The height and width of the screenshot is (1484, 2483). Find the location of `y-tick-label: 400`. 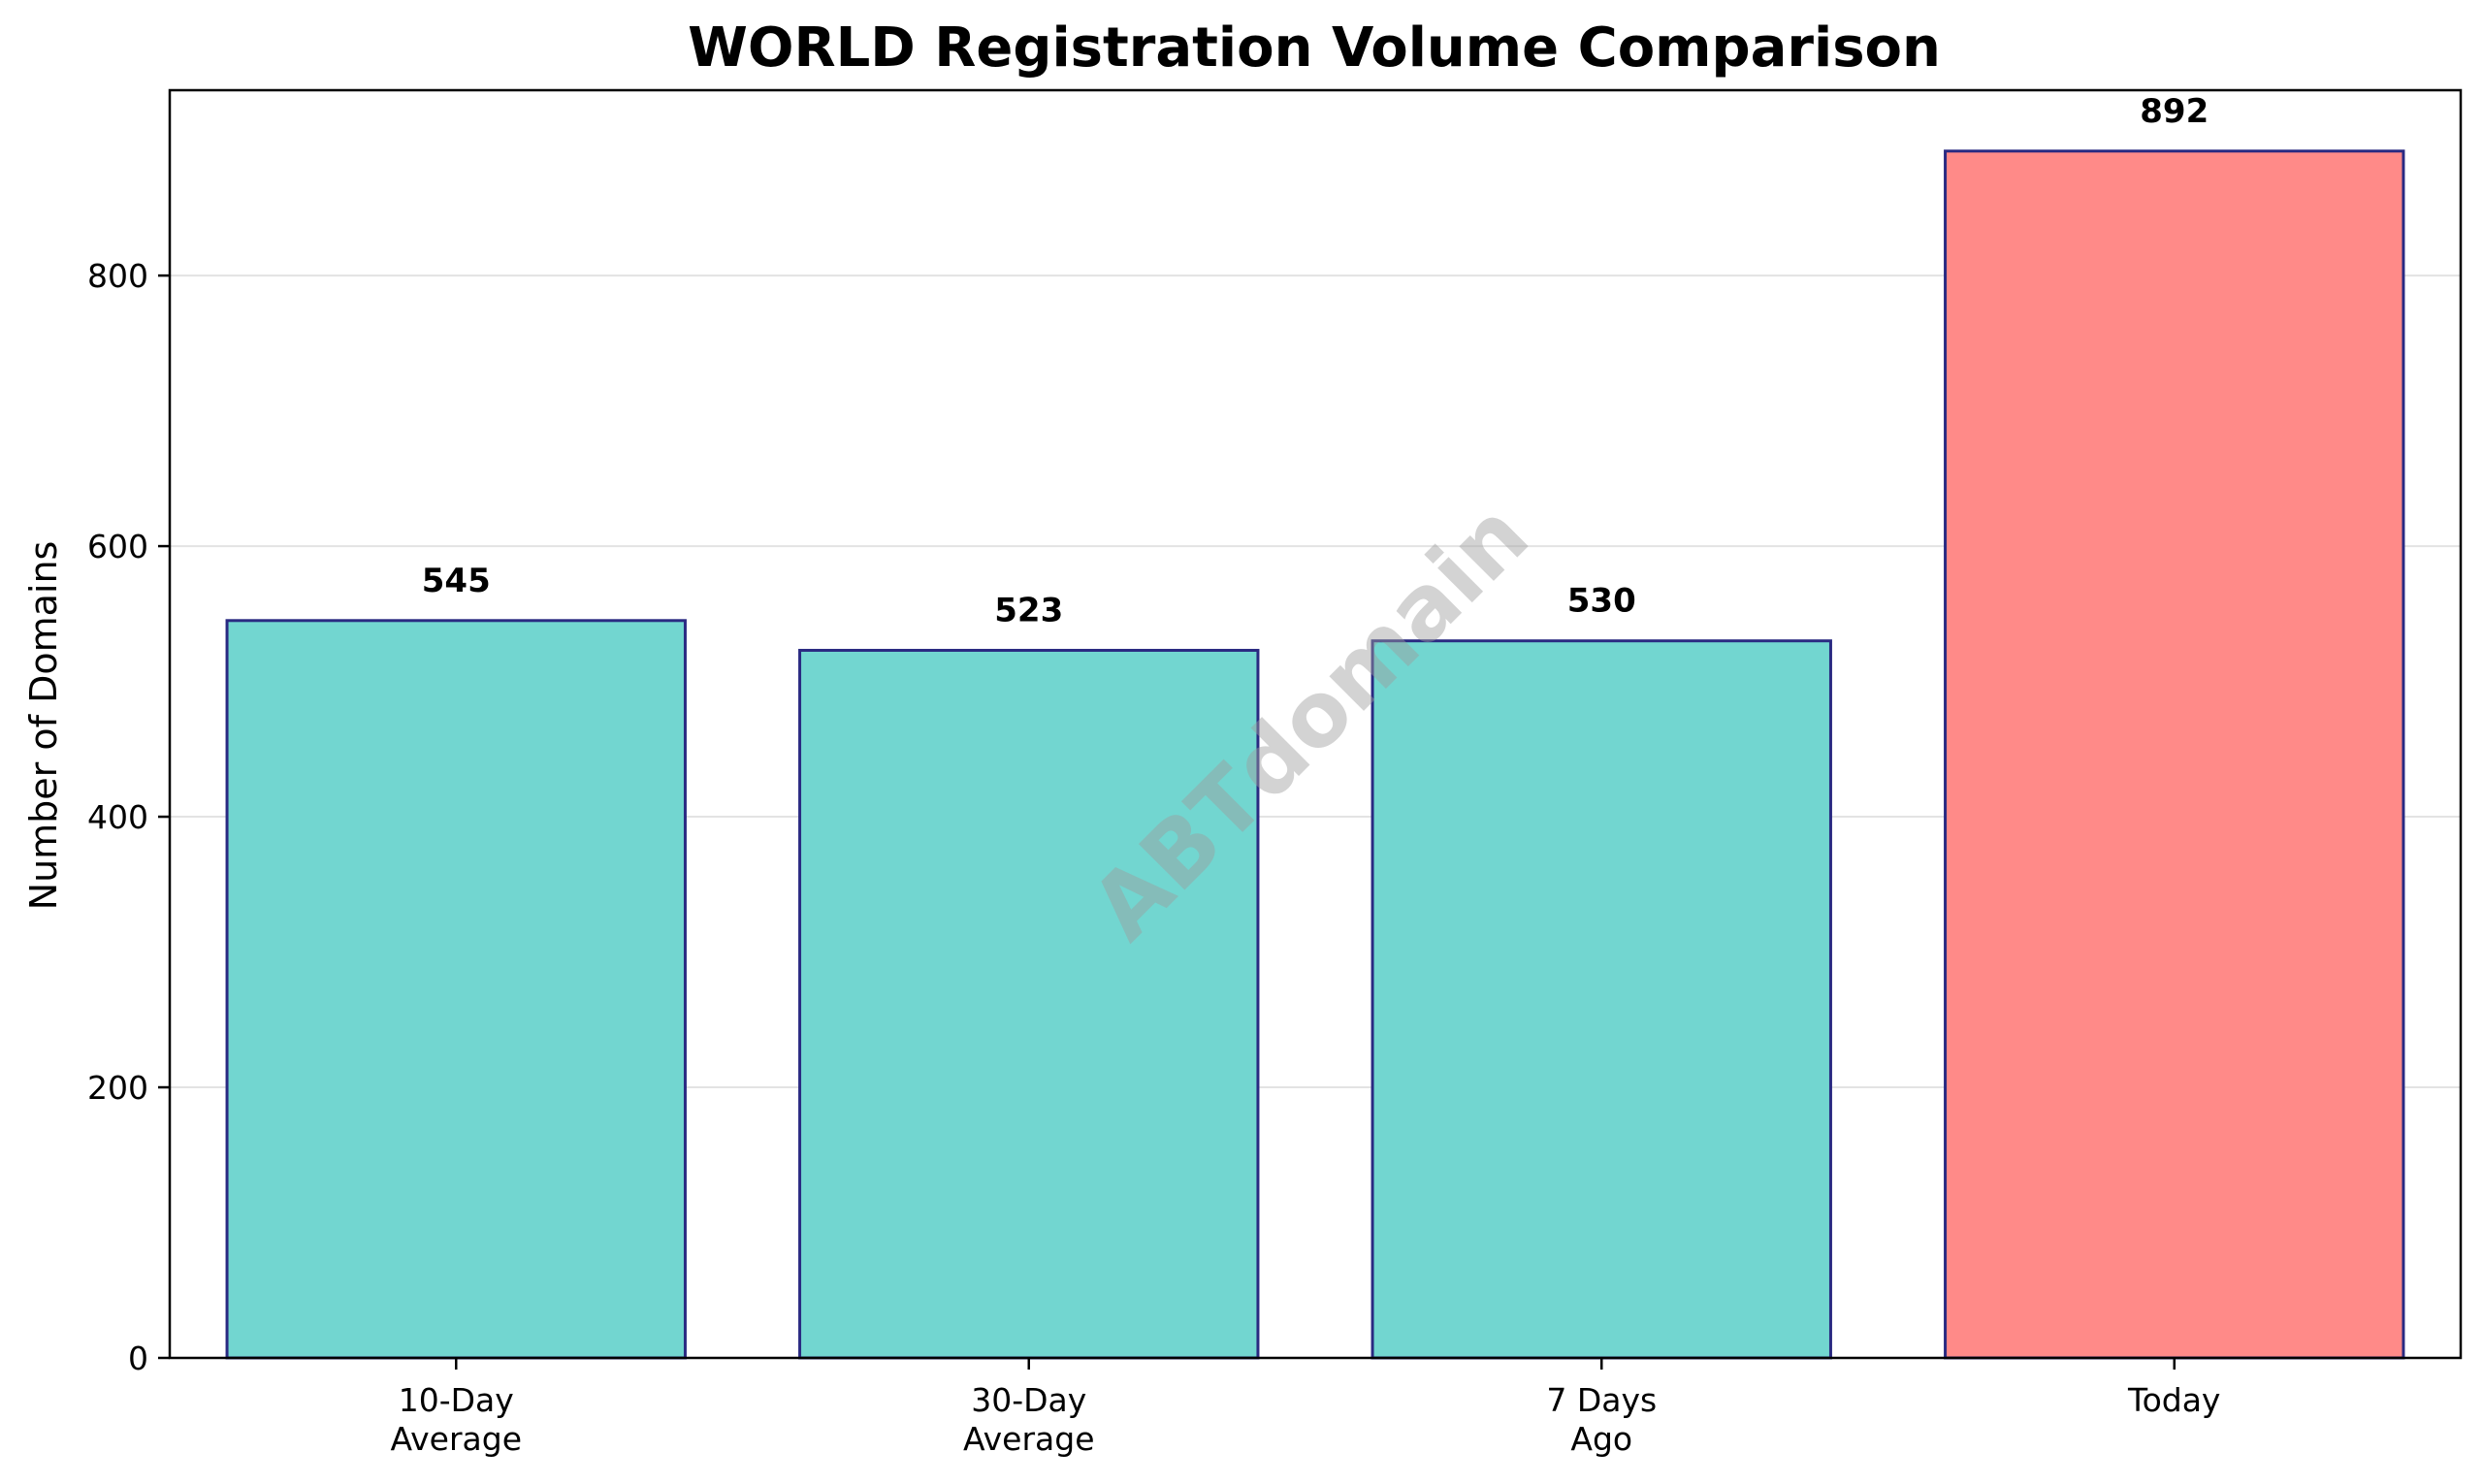

y-tick-label: 400 is located at coordinates (118, 817).